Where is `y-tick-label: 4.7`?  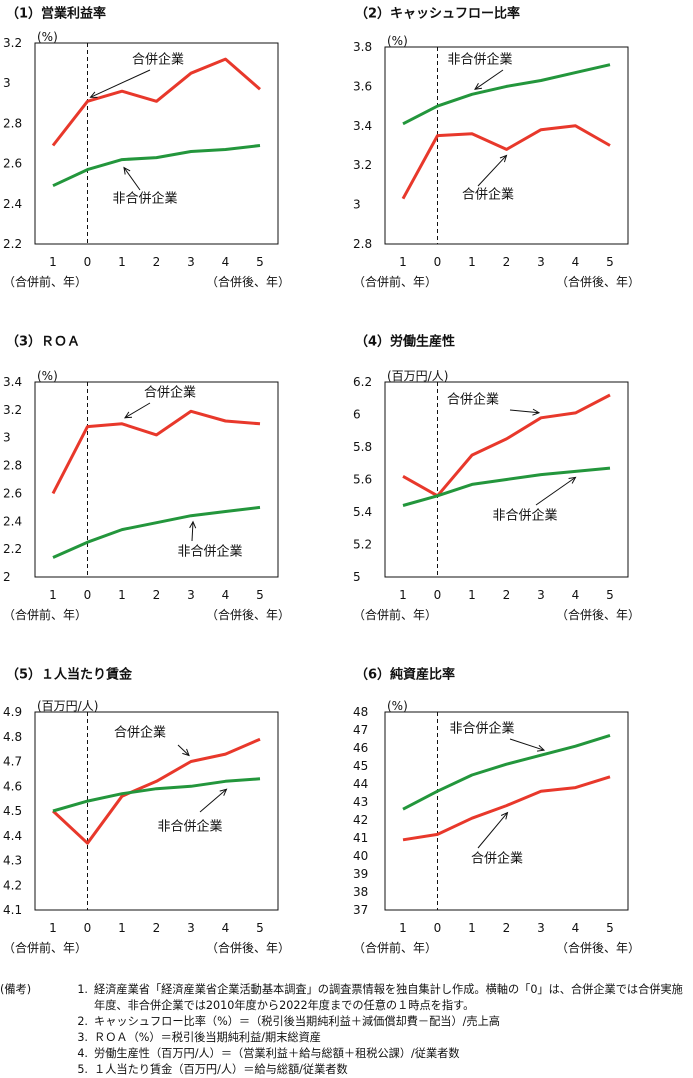
y-tick-label: 4.7 is located at coordinates (12, 762).